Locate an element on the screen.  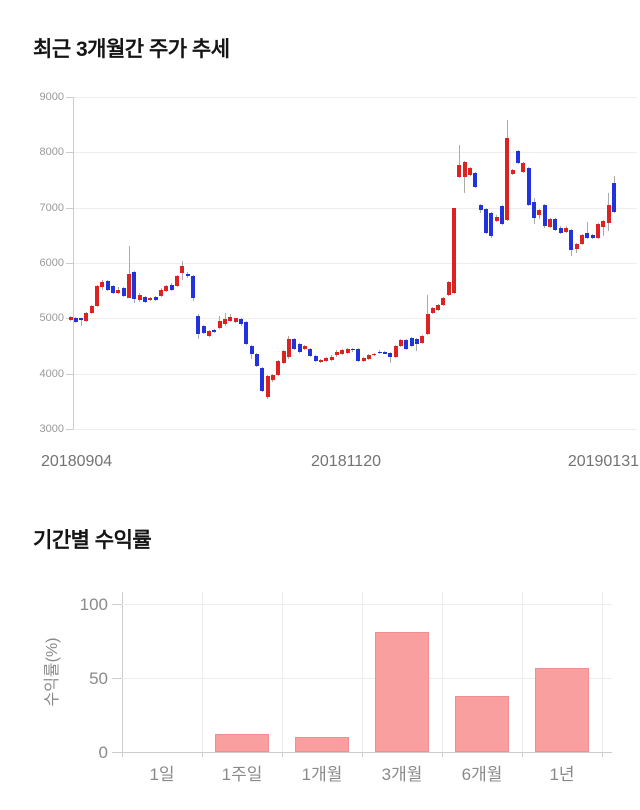
y-axis-line is located at coordinates (73, 263).